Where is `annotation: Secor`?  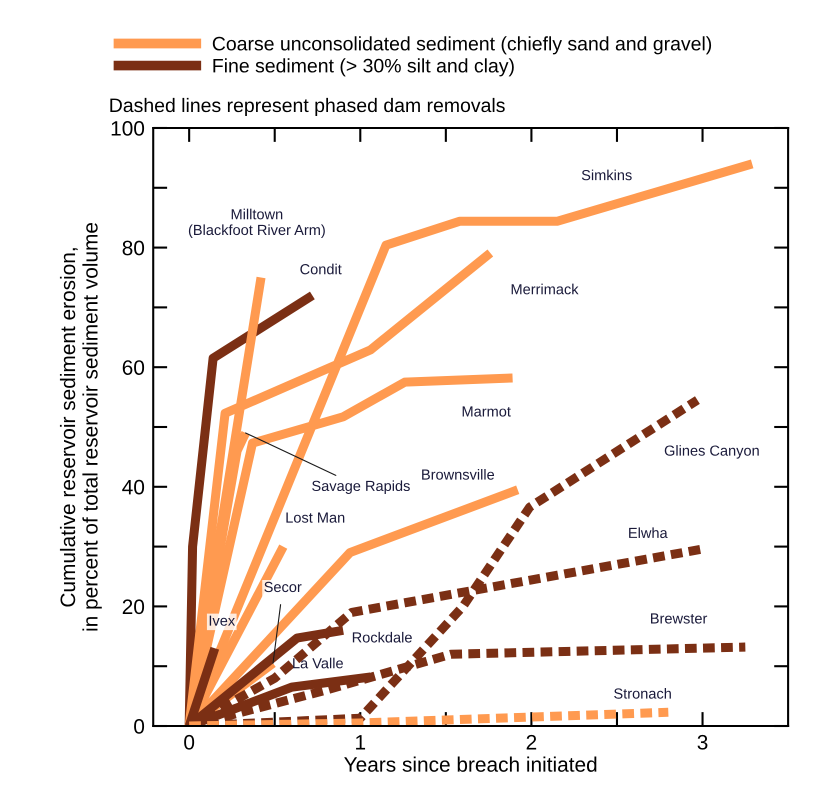
annotation: Secor is located at coordinates (283, 587).